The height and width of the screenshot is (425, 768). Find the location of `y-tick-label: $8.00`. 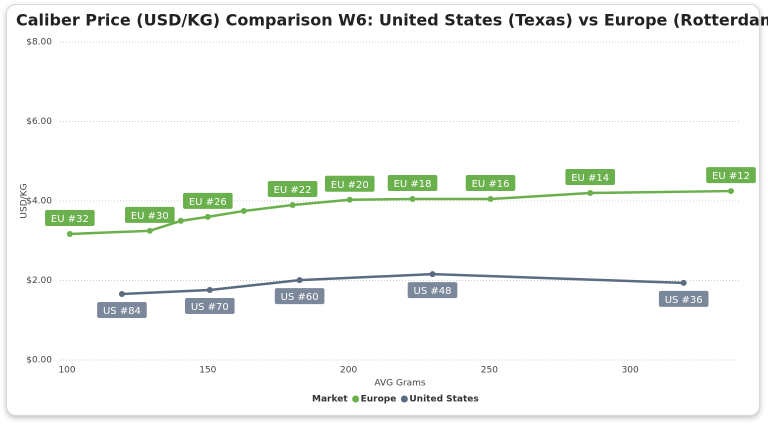

y-tick-label: $8.00 is located at coordinates (39, 43).